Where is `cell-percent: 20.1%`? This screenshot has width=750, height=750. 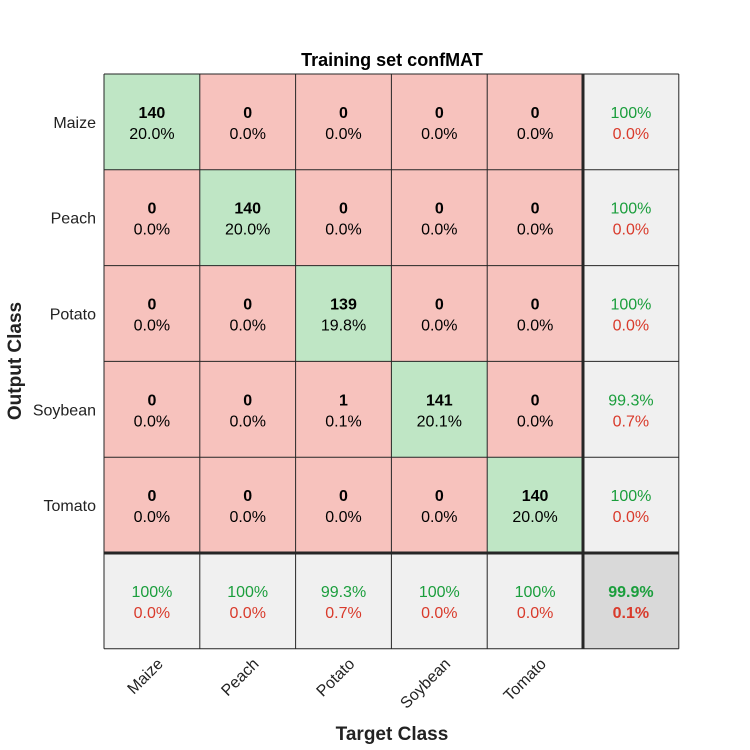
cell-percent: 20.1% is located at coordinates (439, 421).